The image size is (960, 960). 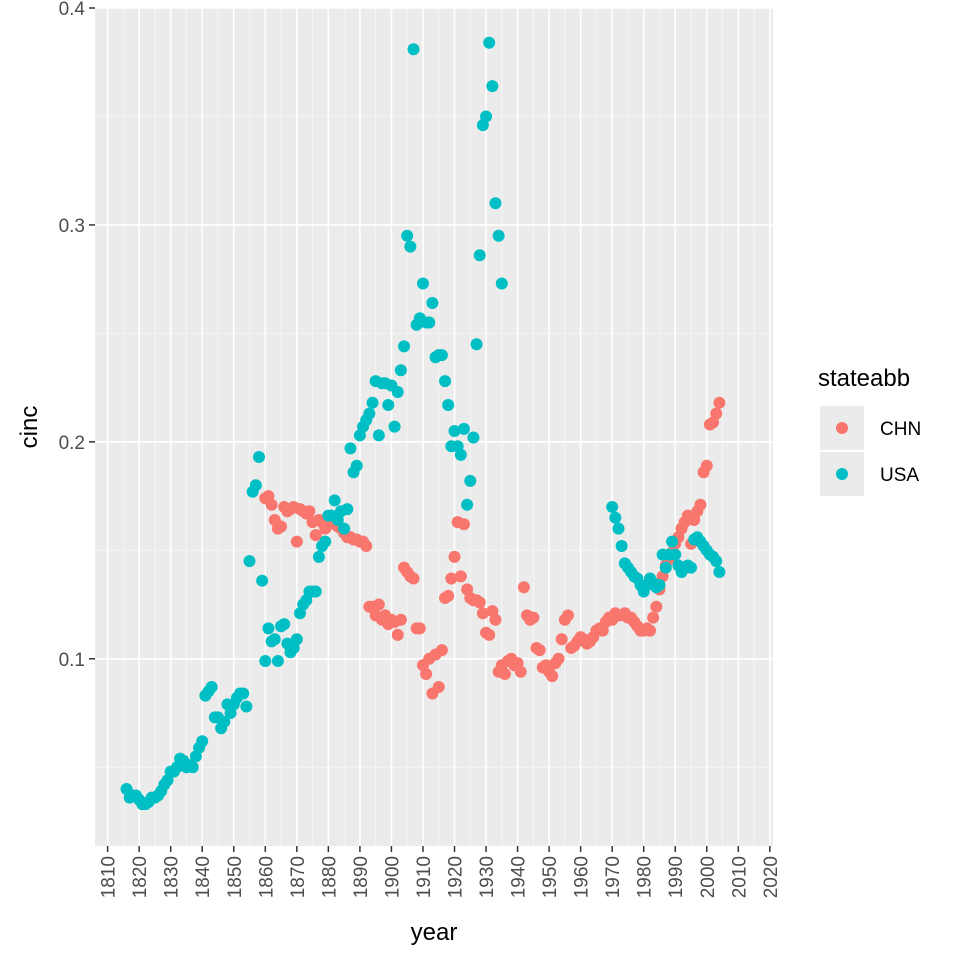 What do you see at coordinates (203, 877) in the screenshot?
I see `x-tick-label: 1840` at bounding box center [203, 877].